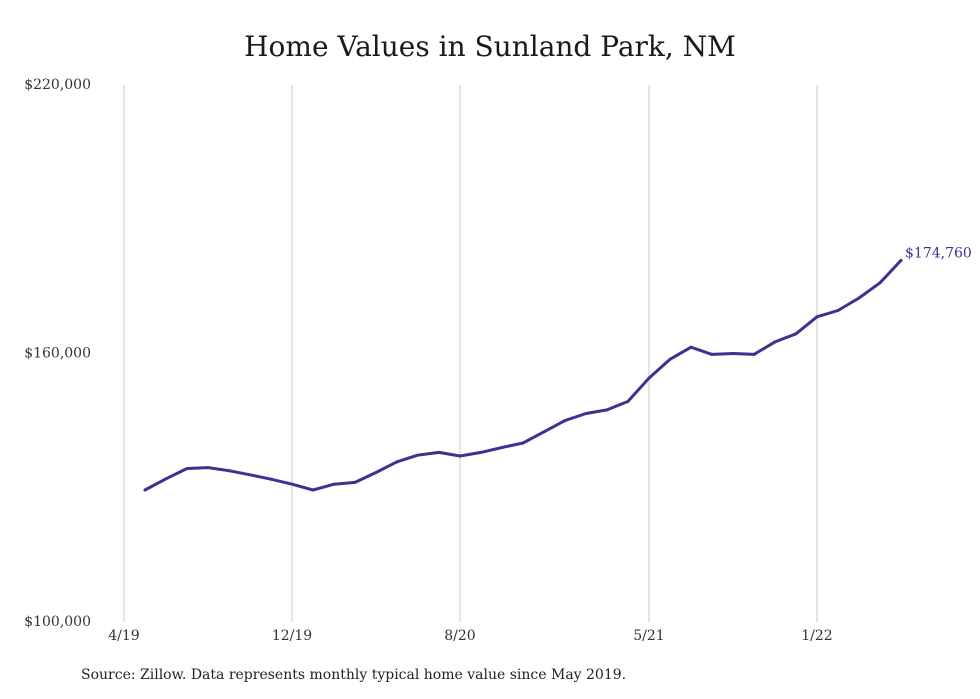 This screenshot has width=980, height=699. I want to click on y-tick-label: $160,000, so click(57, 354).